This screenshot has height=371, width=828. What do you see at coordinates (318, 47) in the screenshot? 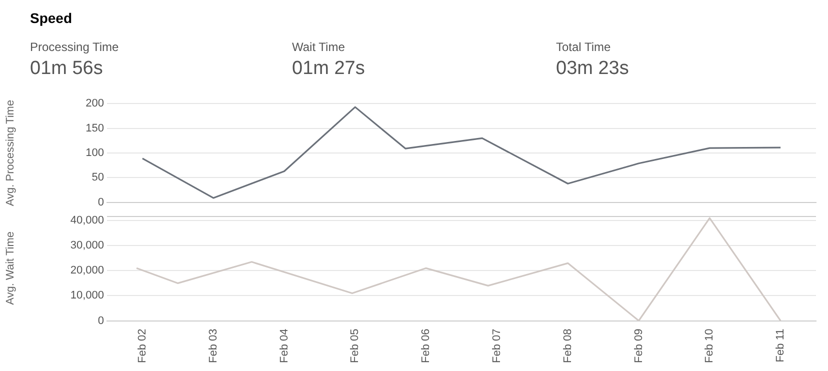
I see `text: Wait Time` at bounding box center [318, 47].